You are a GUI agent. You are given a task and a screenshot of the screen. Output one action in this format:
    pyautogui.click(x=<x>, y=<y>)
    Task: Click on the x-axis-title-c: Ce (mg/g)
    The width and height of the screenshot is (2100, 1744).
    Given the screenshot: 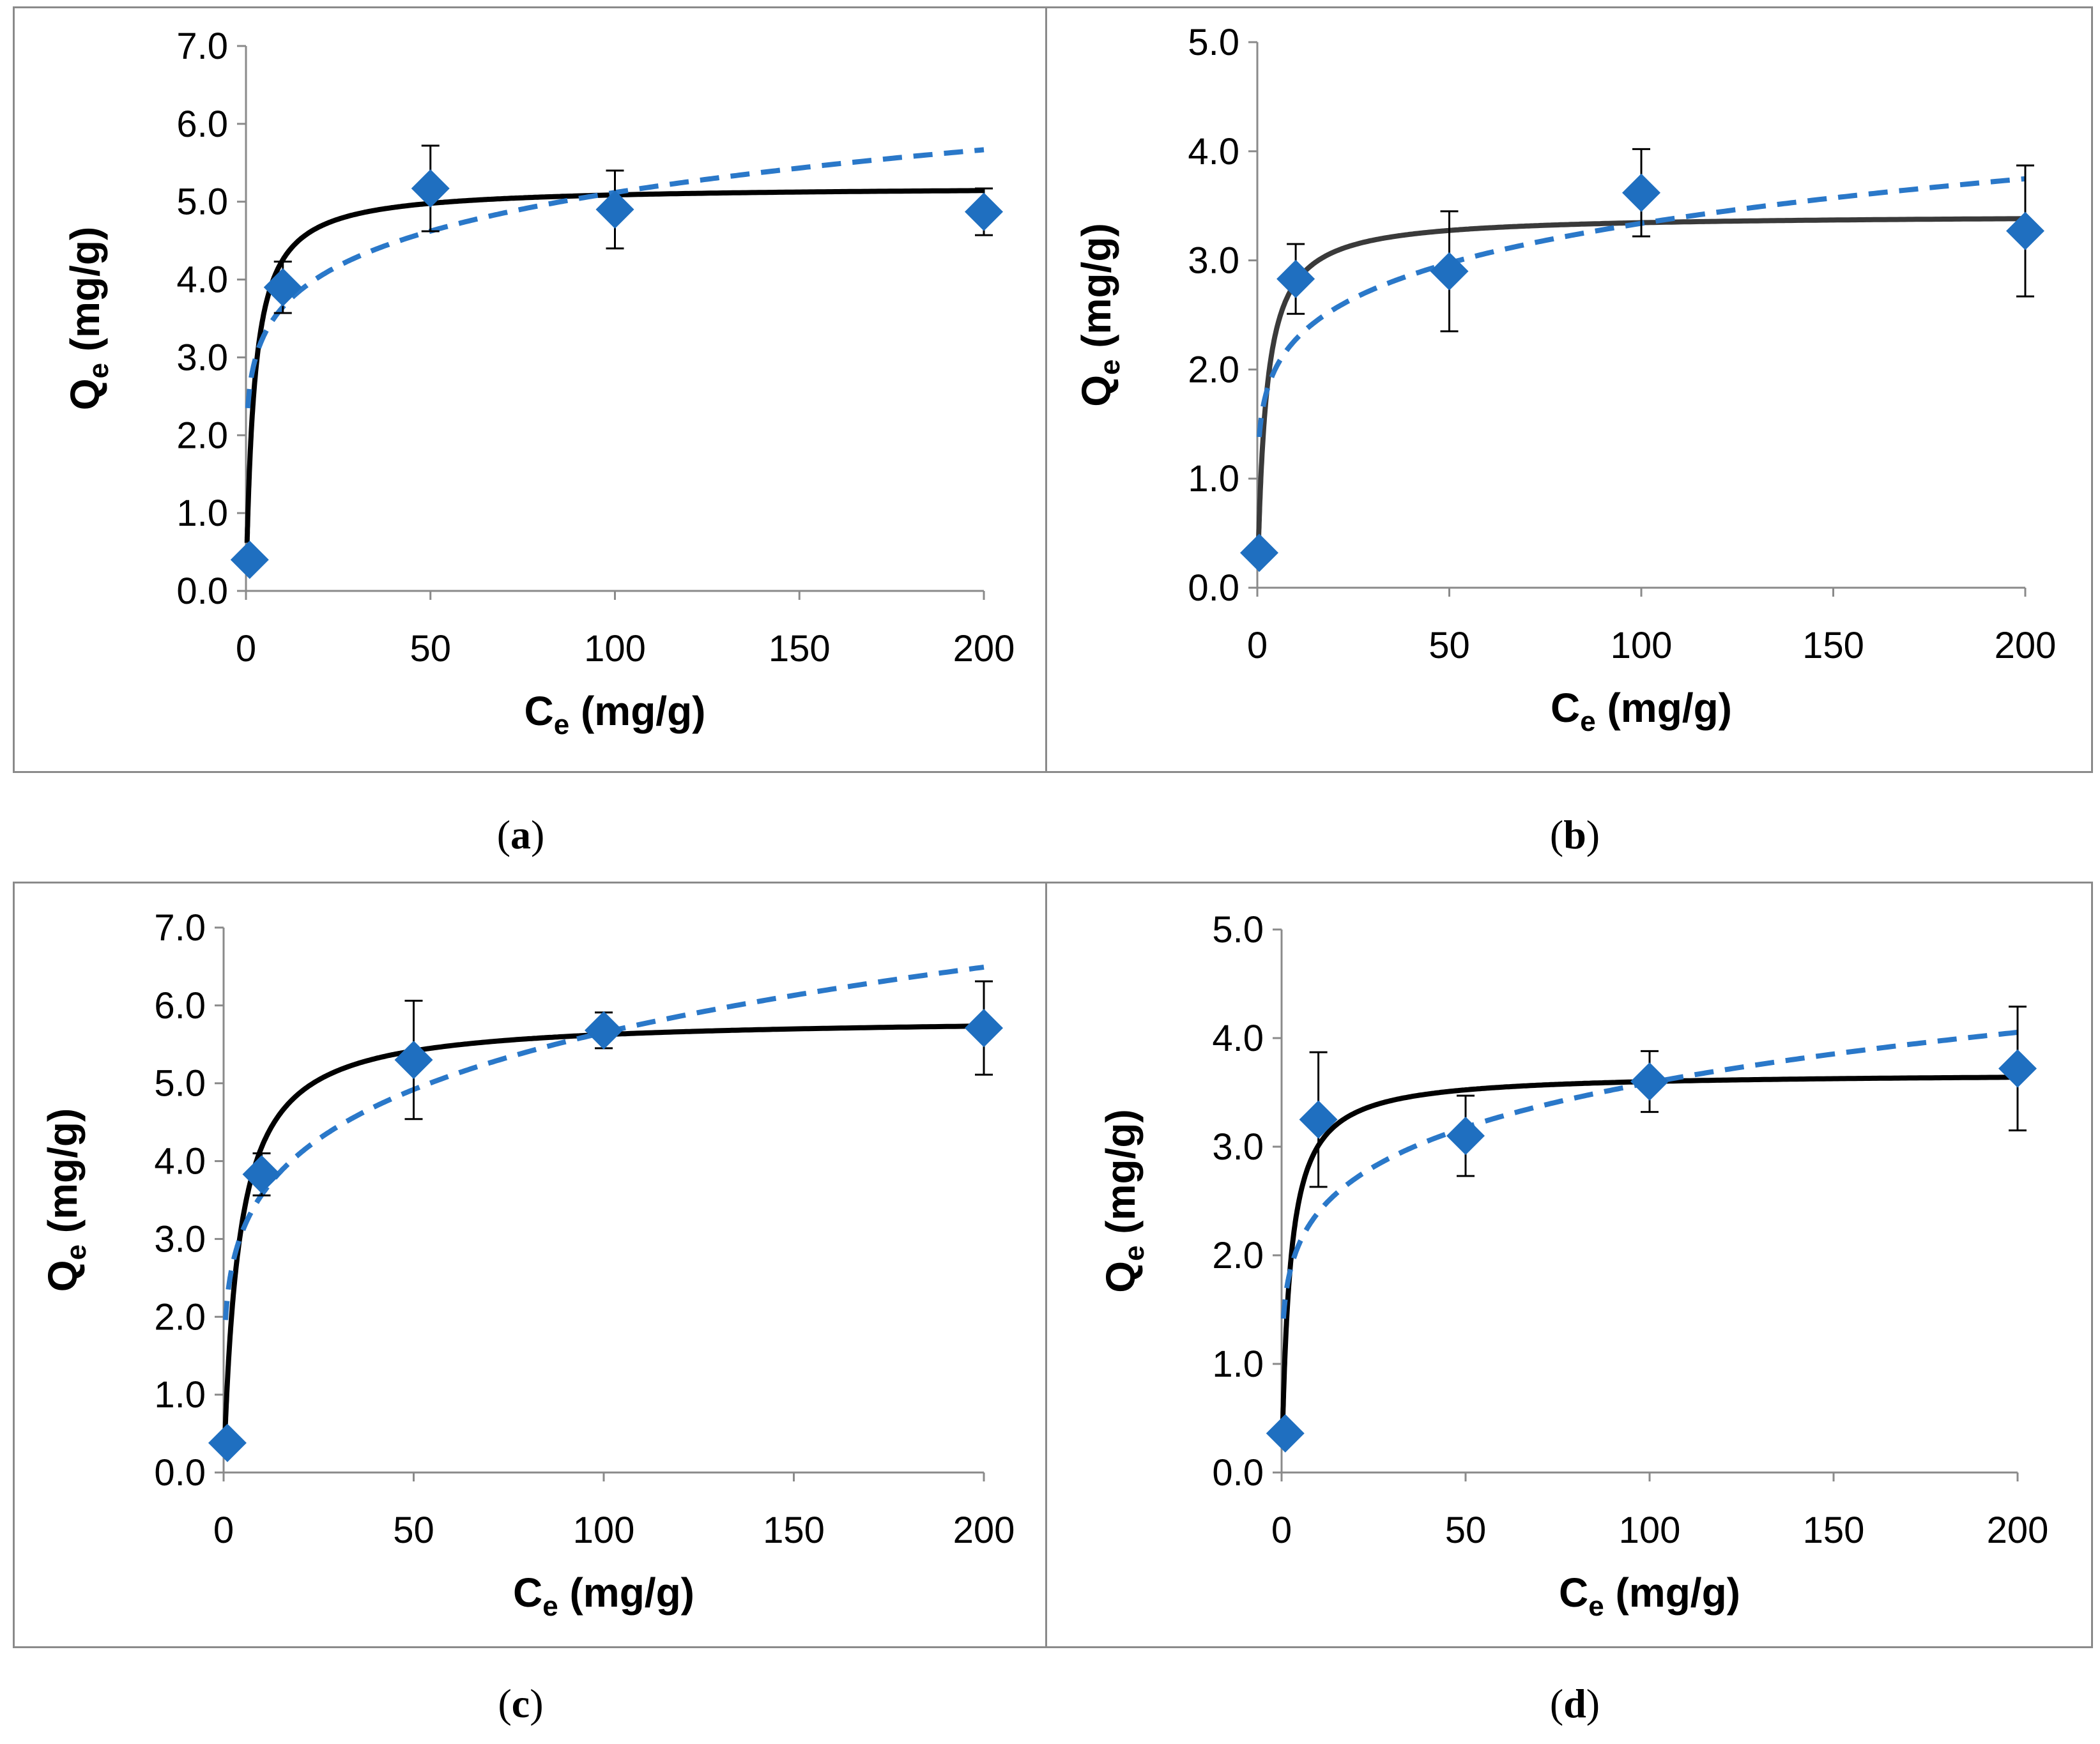 What is the action you would take?
    pyautogui.click(x=604, y=1596)
    